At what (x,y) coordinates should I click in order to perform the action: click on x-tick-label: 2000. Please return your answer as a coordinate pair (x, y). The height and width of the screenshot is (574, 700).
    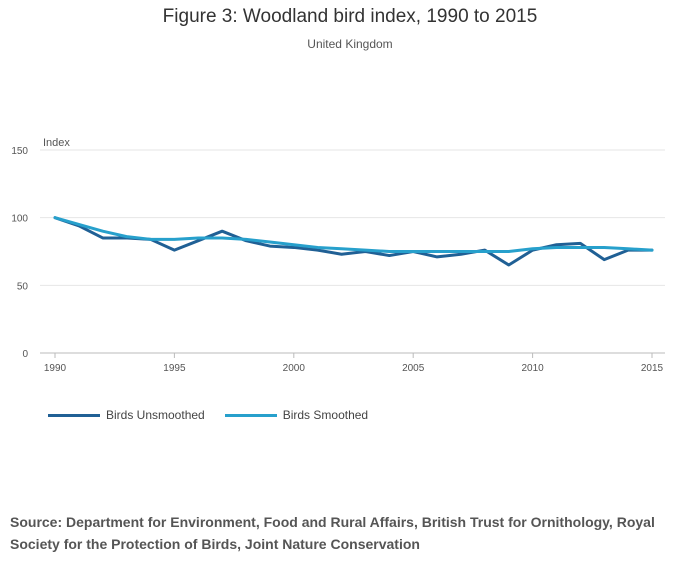
    Looking at the image, I should click on (294, 368).